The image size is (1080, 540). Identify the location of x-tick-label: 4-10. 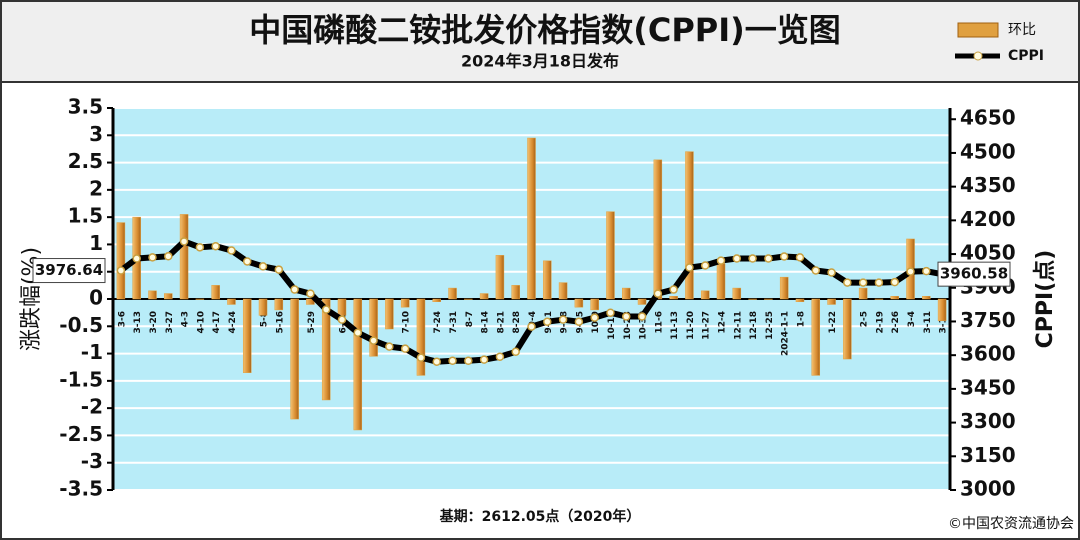
(201, 322).